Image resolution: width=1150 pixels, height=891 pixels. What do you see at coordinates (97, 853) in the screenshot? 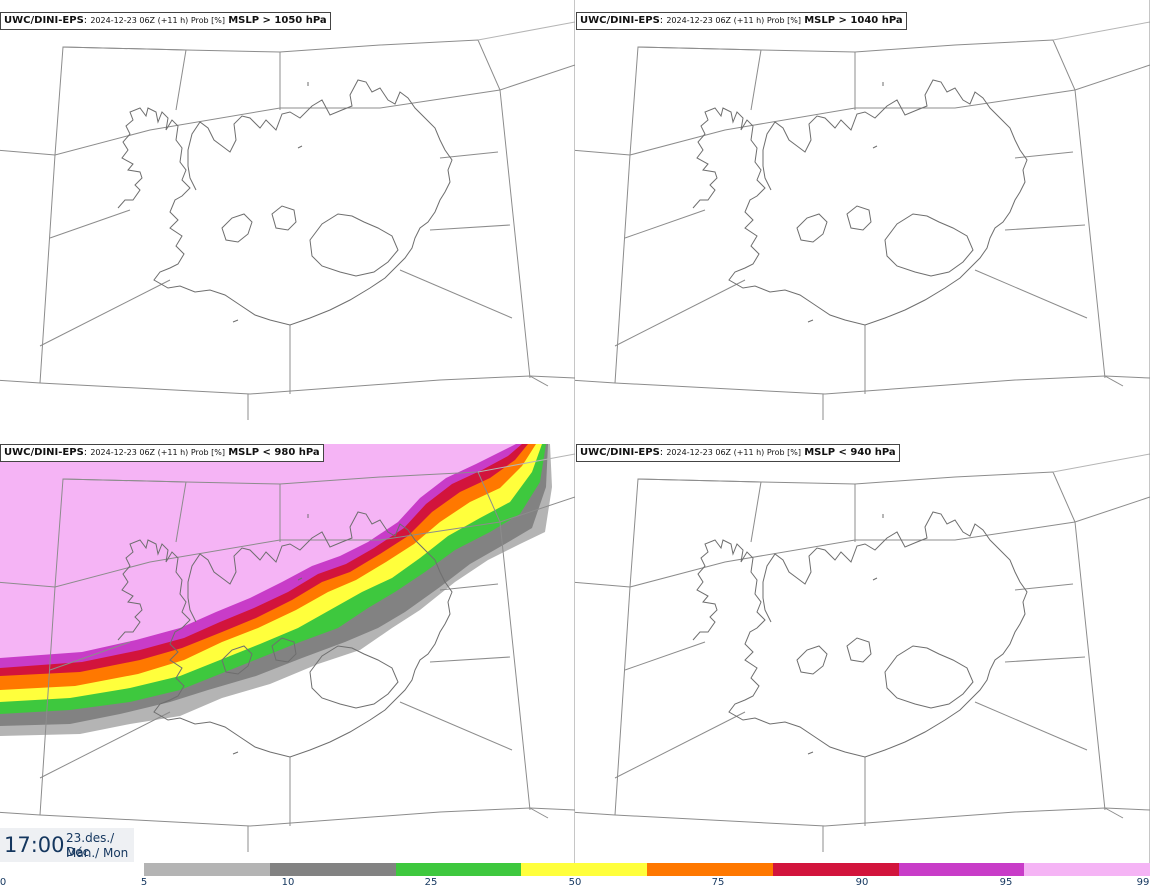
I see `valid-weekday: Mán./ Mon` at bounding box center [97, 853].